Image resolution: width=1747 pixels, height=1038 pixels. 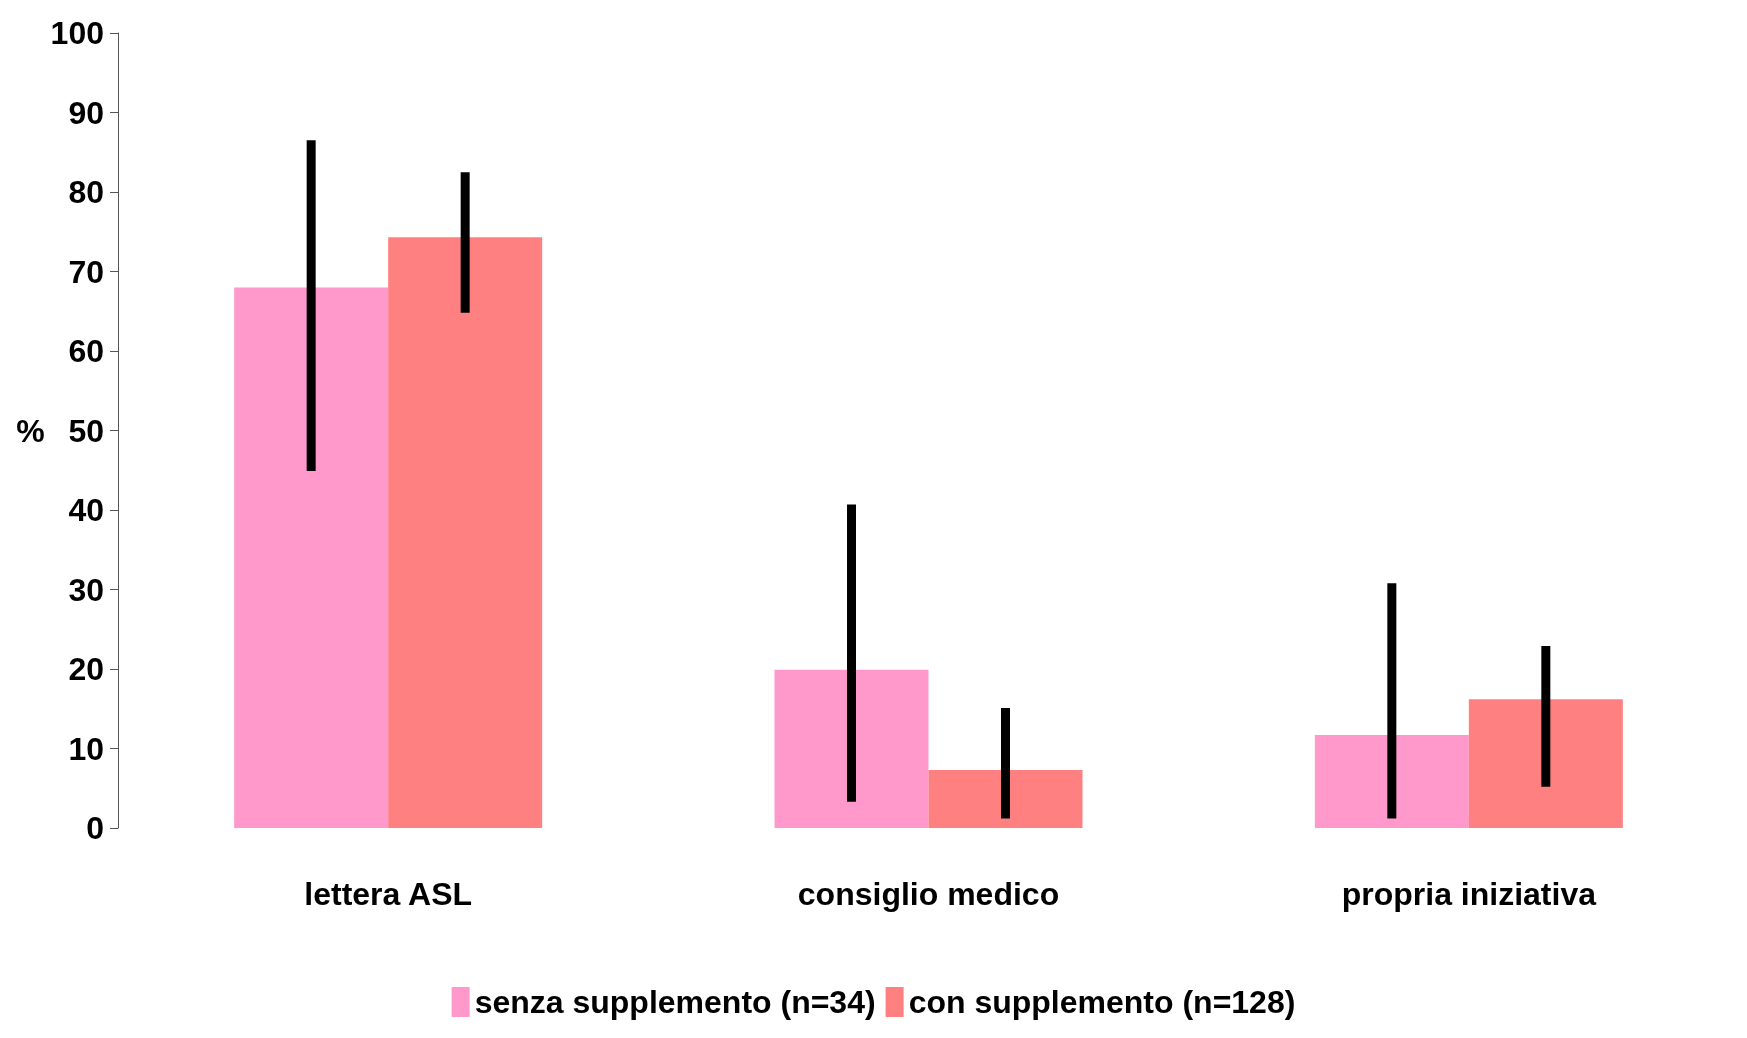 I want to click on y-tick-label: 70, so click(x=86, y=271).